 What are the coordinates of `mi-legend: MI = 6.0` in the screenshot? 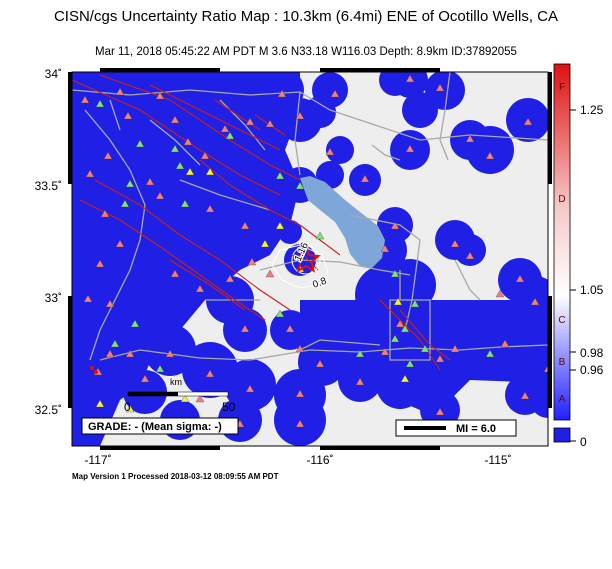 It's located at (456, 428).